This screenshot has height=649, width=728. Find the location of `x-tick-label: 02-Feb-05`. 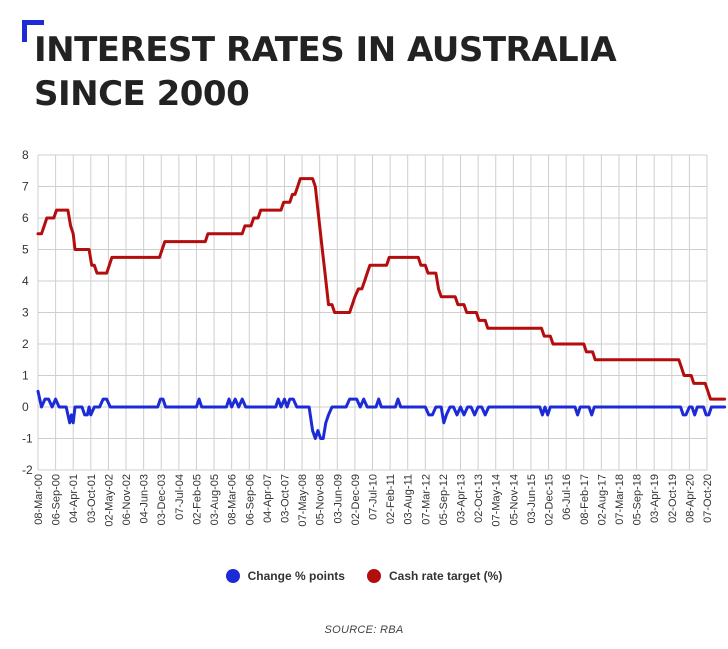

x-tick-label: 02-Feb-05 is located at coordinates (197, 499).